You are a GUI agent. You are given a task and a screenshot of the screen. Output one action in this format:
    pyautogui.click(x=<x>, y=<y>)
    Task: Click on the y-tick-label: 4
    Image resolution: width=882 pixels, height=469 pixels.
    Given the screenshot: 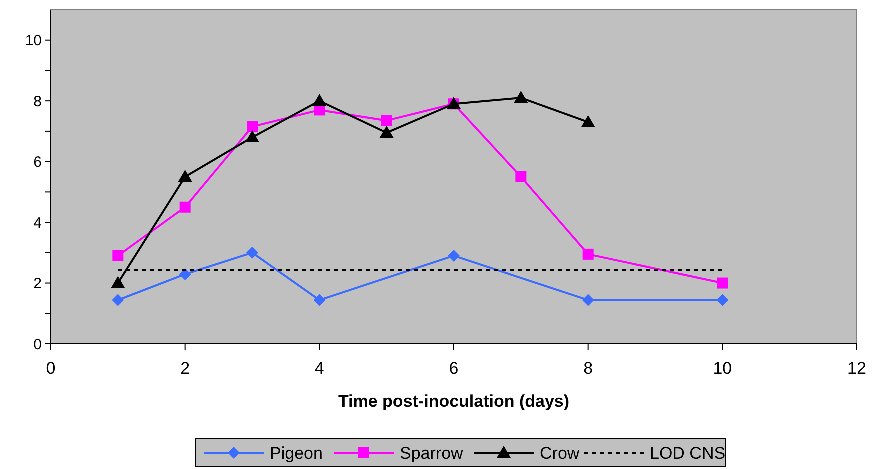 What is the action you would take?
    pyautogui.click(x=38, y=223)
    